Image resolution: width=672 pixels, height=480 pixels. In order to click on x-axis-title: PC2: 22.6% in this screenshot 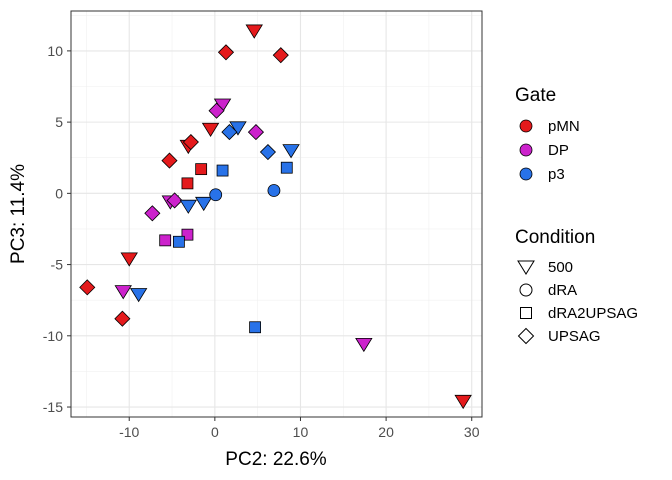, I will do `click(275, 459)`.